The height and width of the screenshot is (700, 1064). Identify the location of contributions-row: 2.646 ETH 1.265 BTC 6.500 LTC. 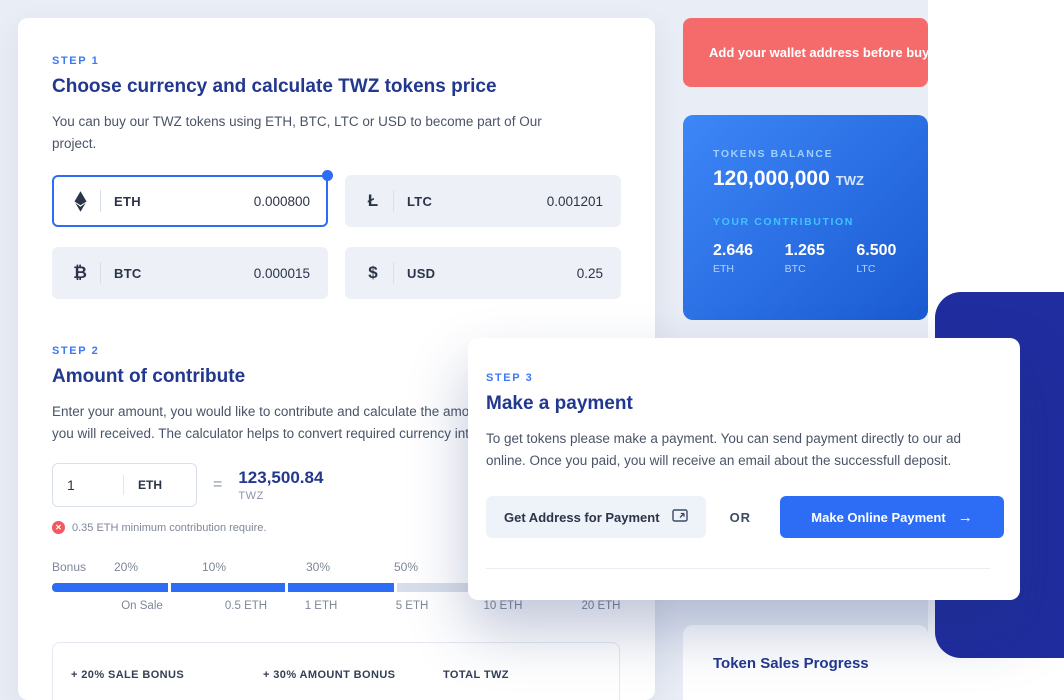
(820, 258).